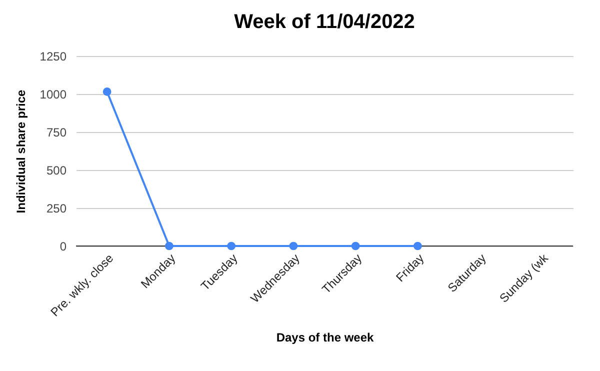  What do you see at coordinates (56, 171) in the screenshot?
I see `y-tick-label: 500` at bounding box center [56, 171].